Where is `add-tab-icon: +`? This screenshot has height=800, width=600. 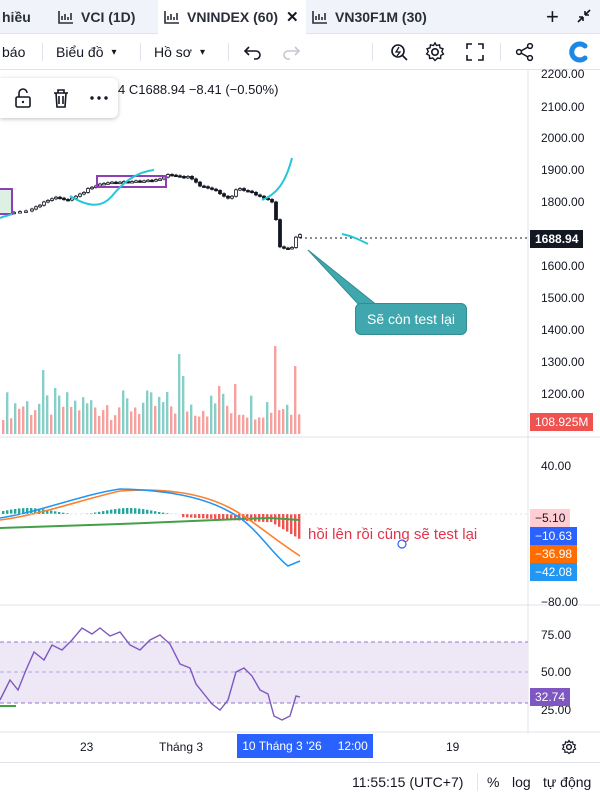 add-tab-icon: + is located at coordinates (552, 16).